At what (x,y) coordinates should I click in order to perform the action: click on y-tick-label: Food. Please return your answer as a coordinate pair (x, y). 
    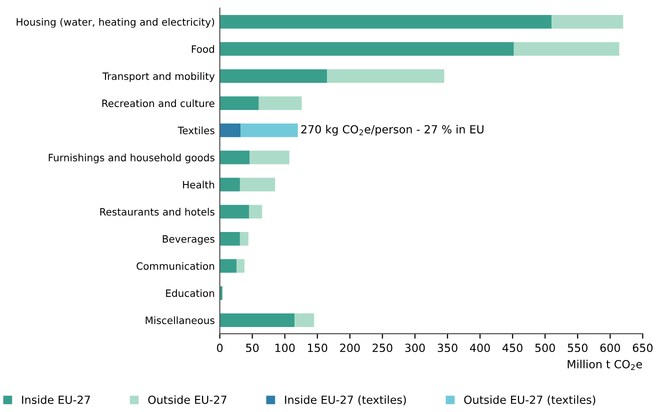
    Looking at the image, I should click on (203, 49).